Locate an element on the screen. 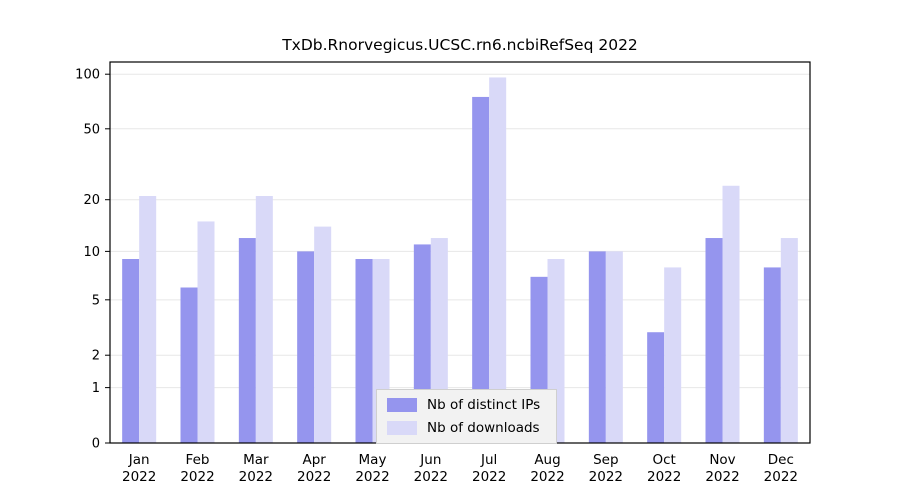 This screenshot has height=500, width=900. x-label-month-6: Jul is located at coordinates (488, 460).